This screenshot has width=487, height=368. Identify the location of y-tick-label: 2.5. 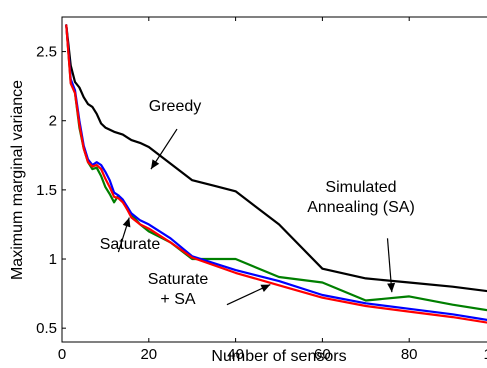
(46, 52).